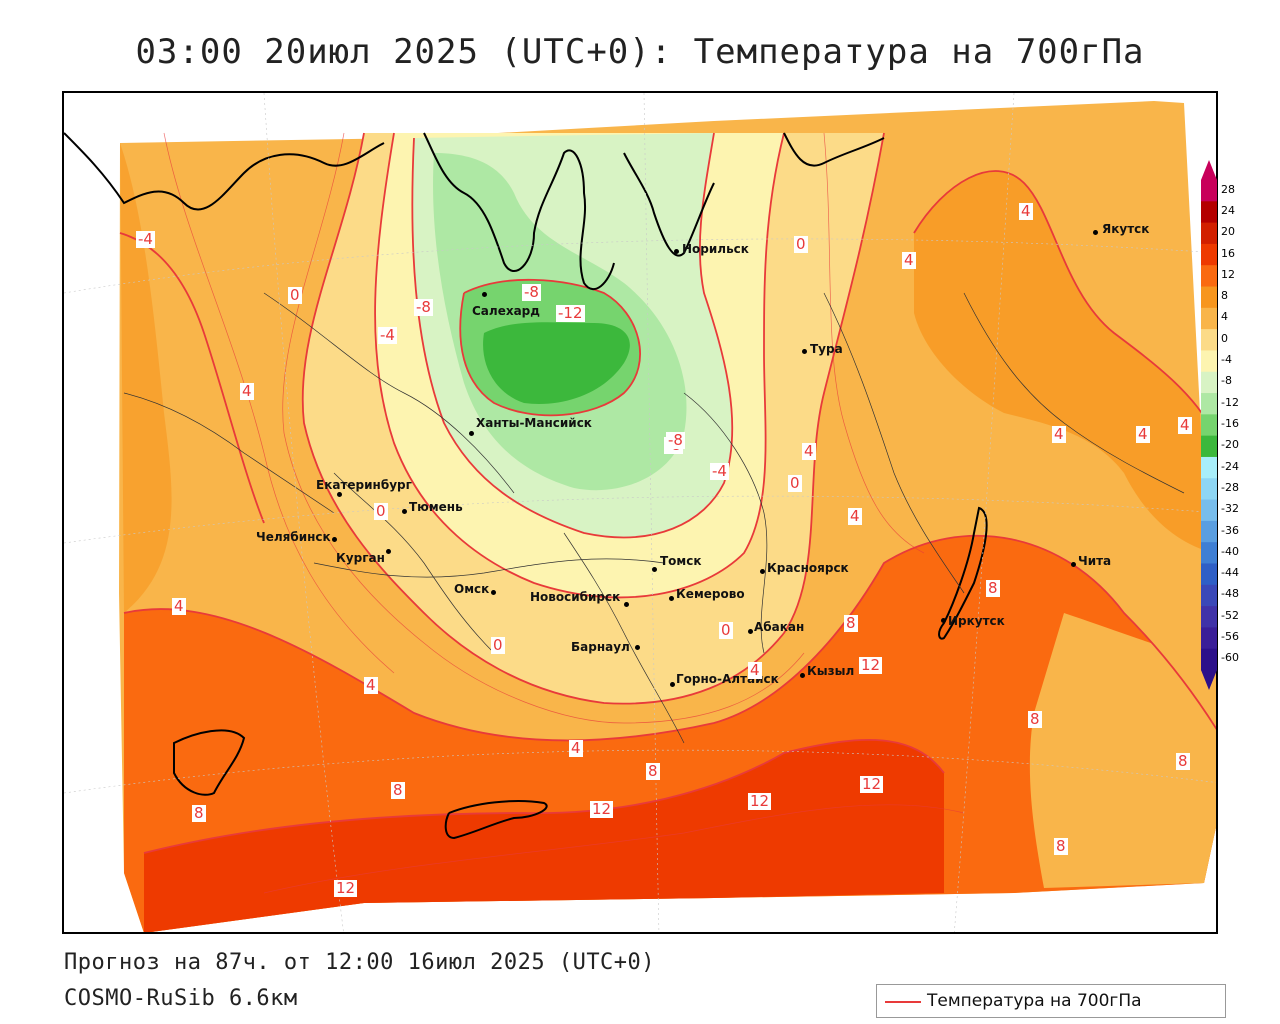 The height and width of the screenshot is (1024, 1280). What do you see at coordinates (1209, 425) in the screenshot?
I see `colorbar` at bounding box center [1209, 425].